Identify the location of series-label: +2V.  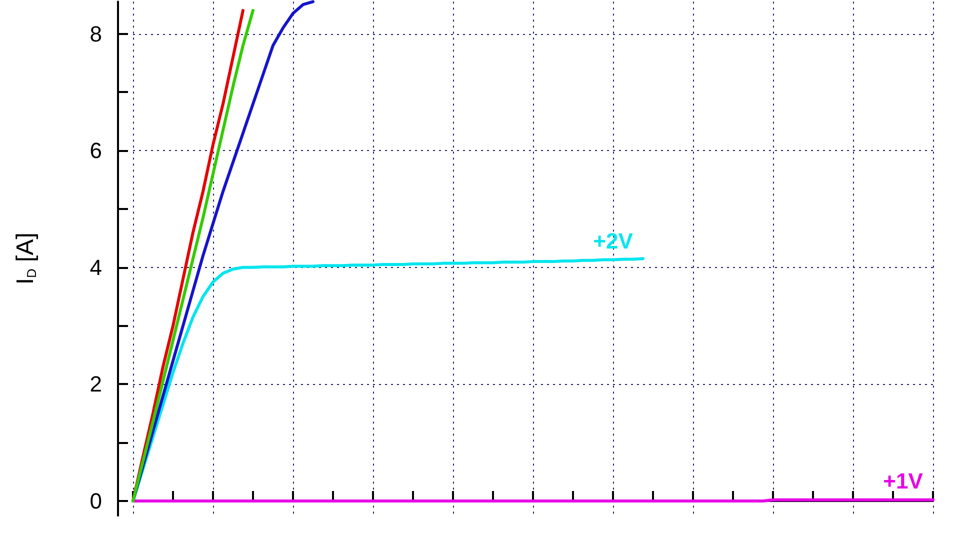
(613, 241).